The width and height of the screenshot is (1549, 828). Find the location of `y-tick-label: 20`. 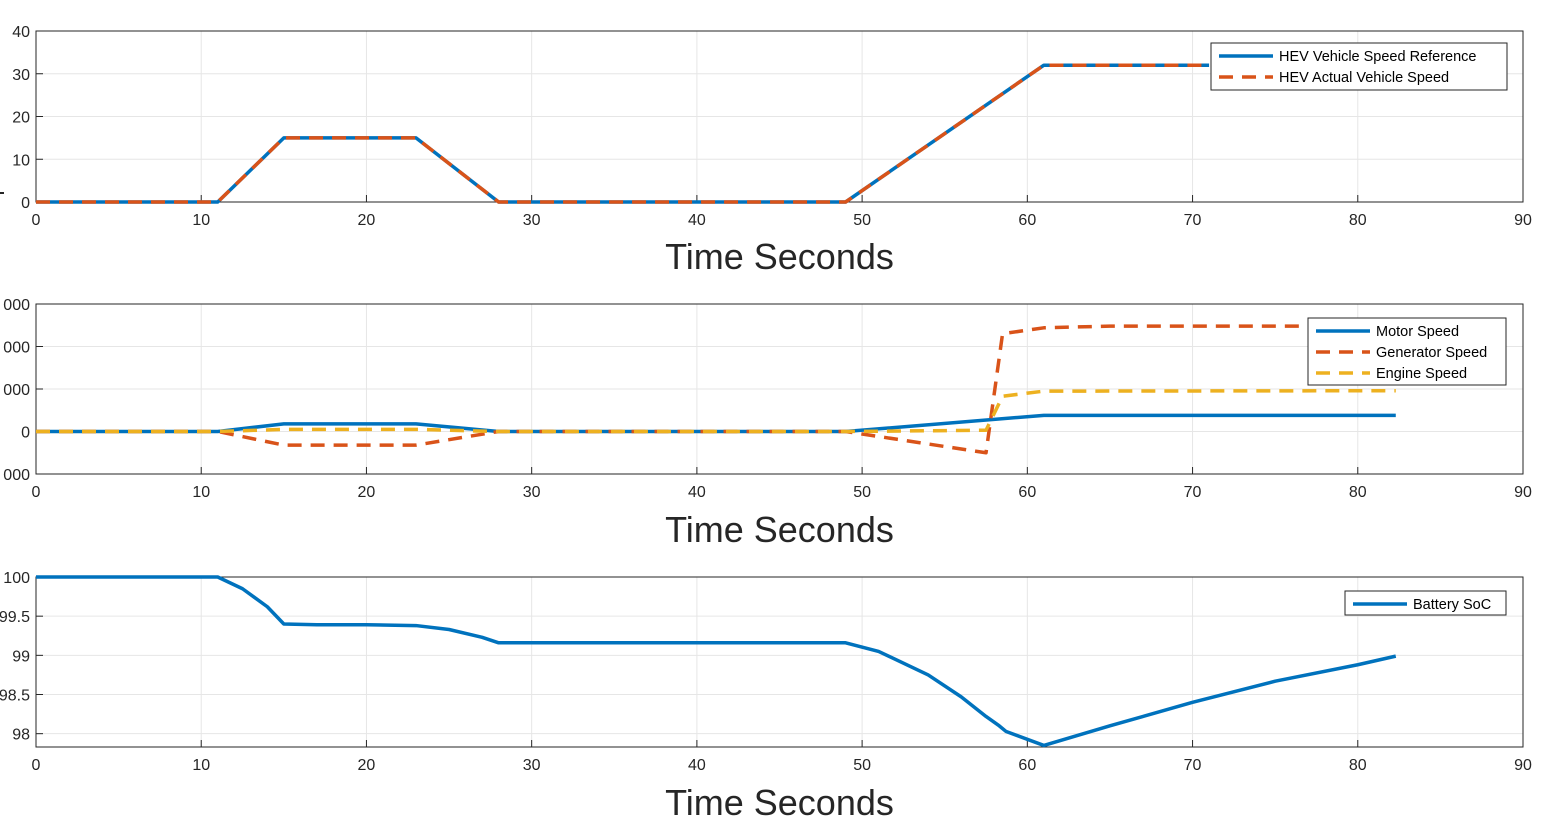

y-tick-label: 20 is located at coordinates (21, 118).